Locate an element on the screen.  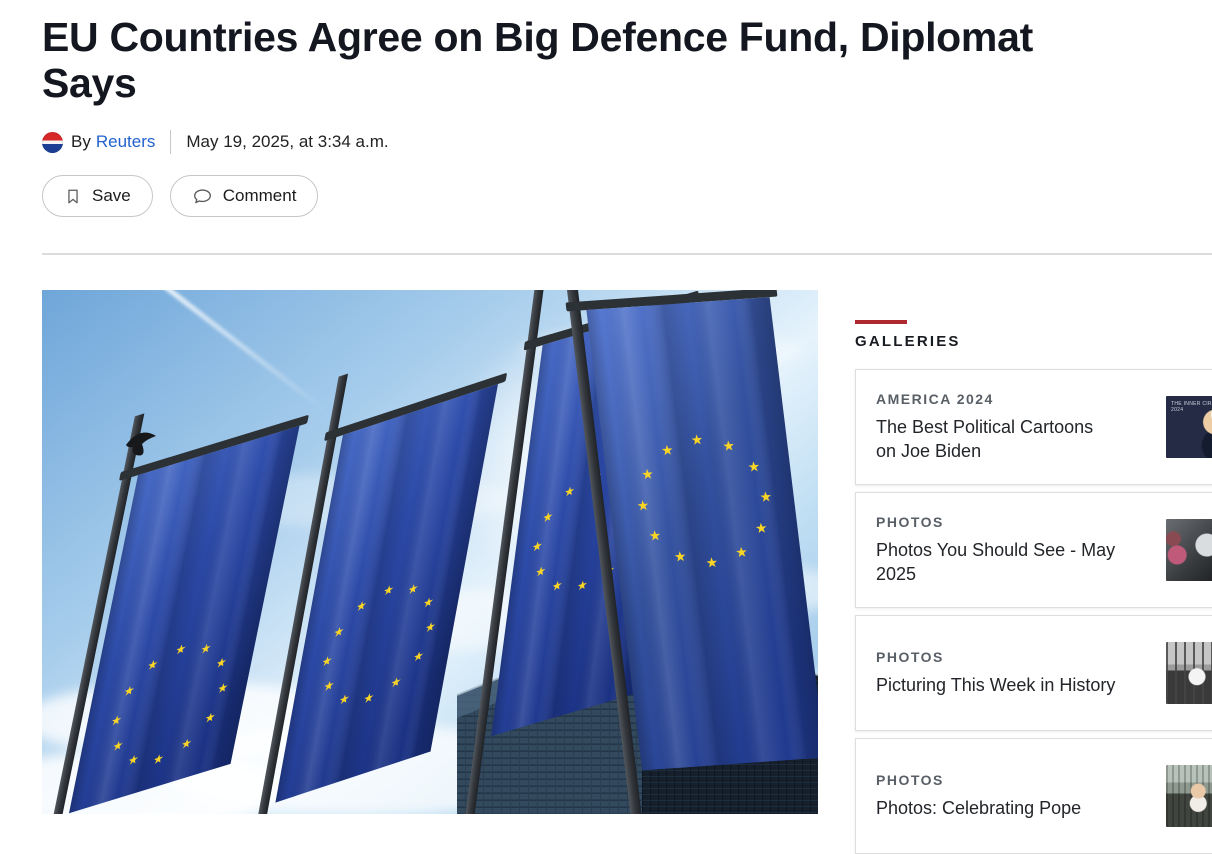
gallery-card-title: The Best Political Cartoons on Joe Biden is located at coordinates (985, 439).